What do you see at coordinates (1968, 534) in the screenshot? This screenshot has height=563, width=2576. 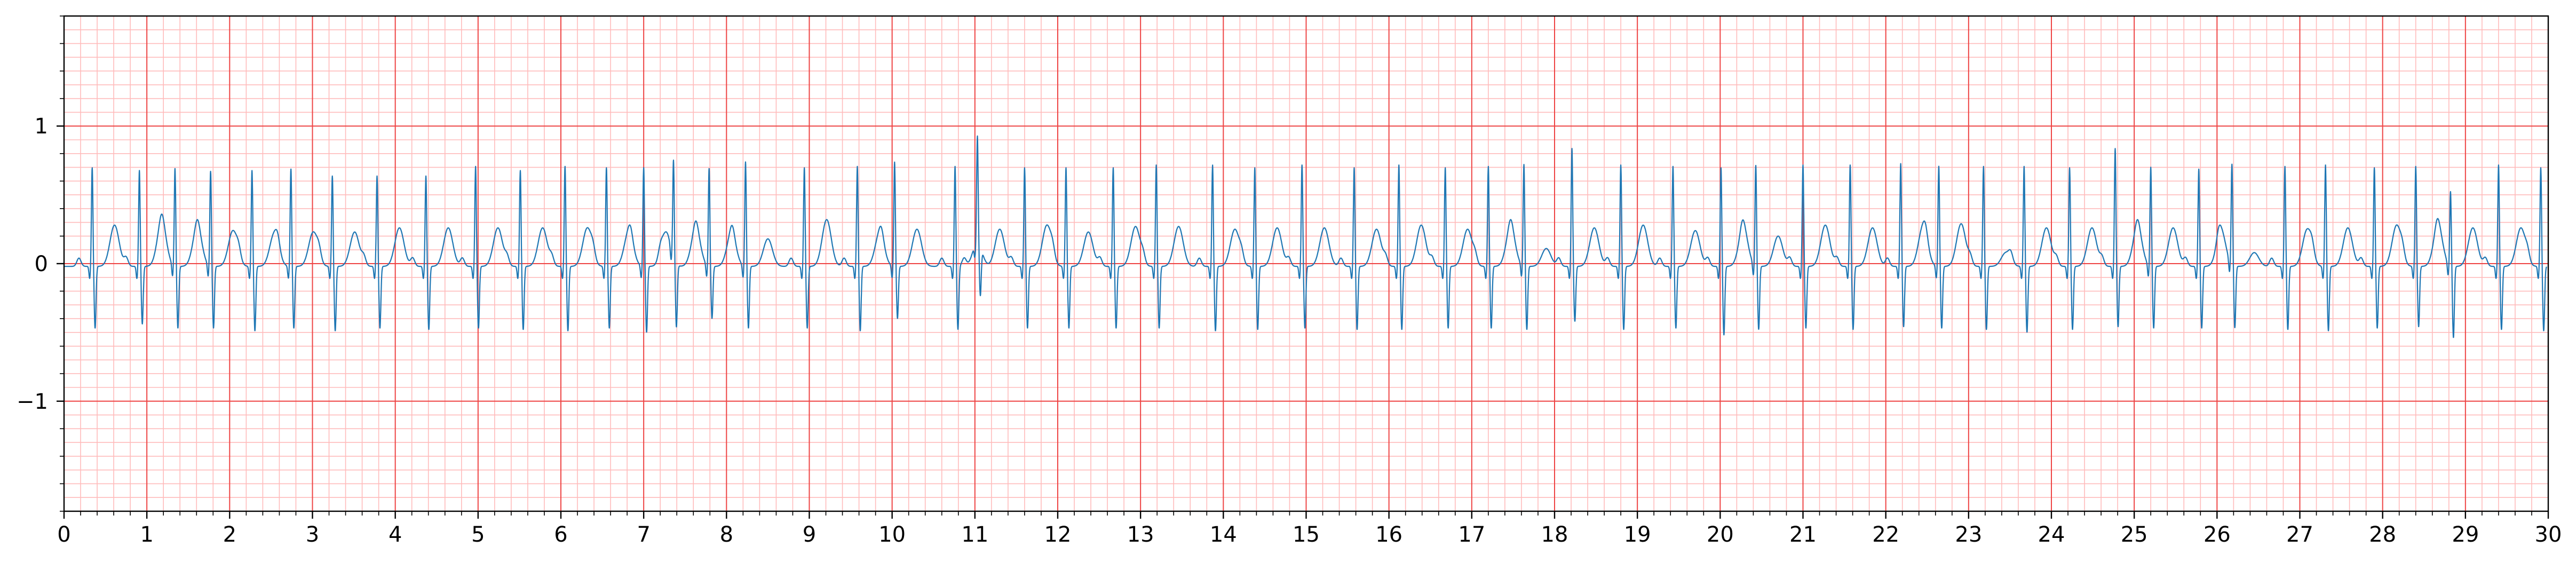 I see `x-tick-label: 23` at bounding box center [1968, 534].